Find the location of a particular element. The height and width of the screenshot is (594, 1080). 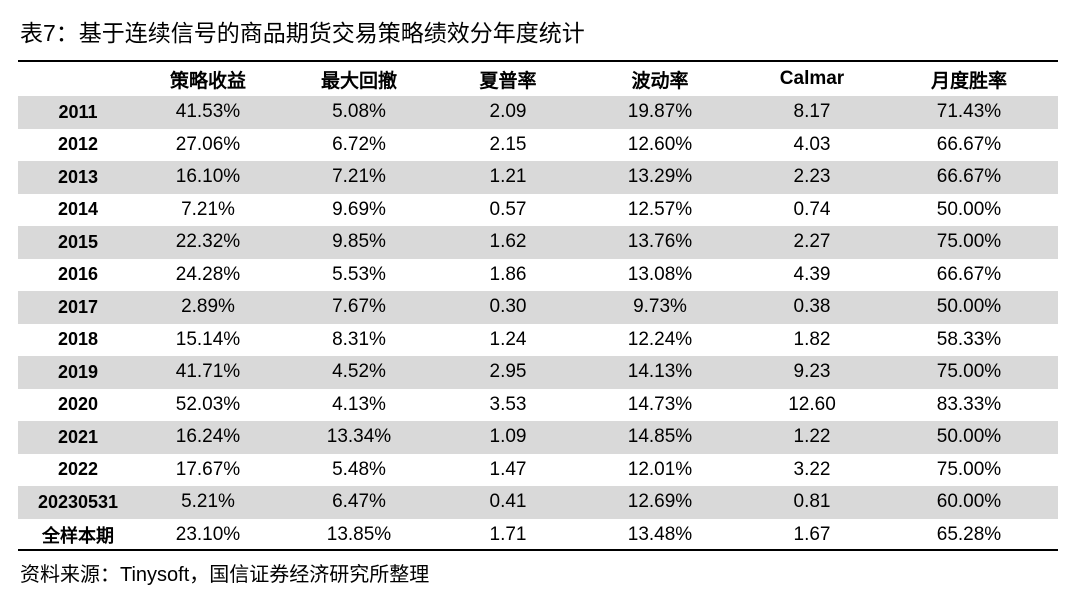

cell-strategy-return: 27.06% is located at coordinates (208, 144).